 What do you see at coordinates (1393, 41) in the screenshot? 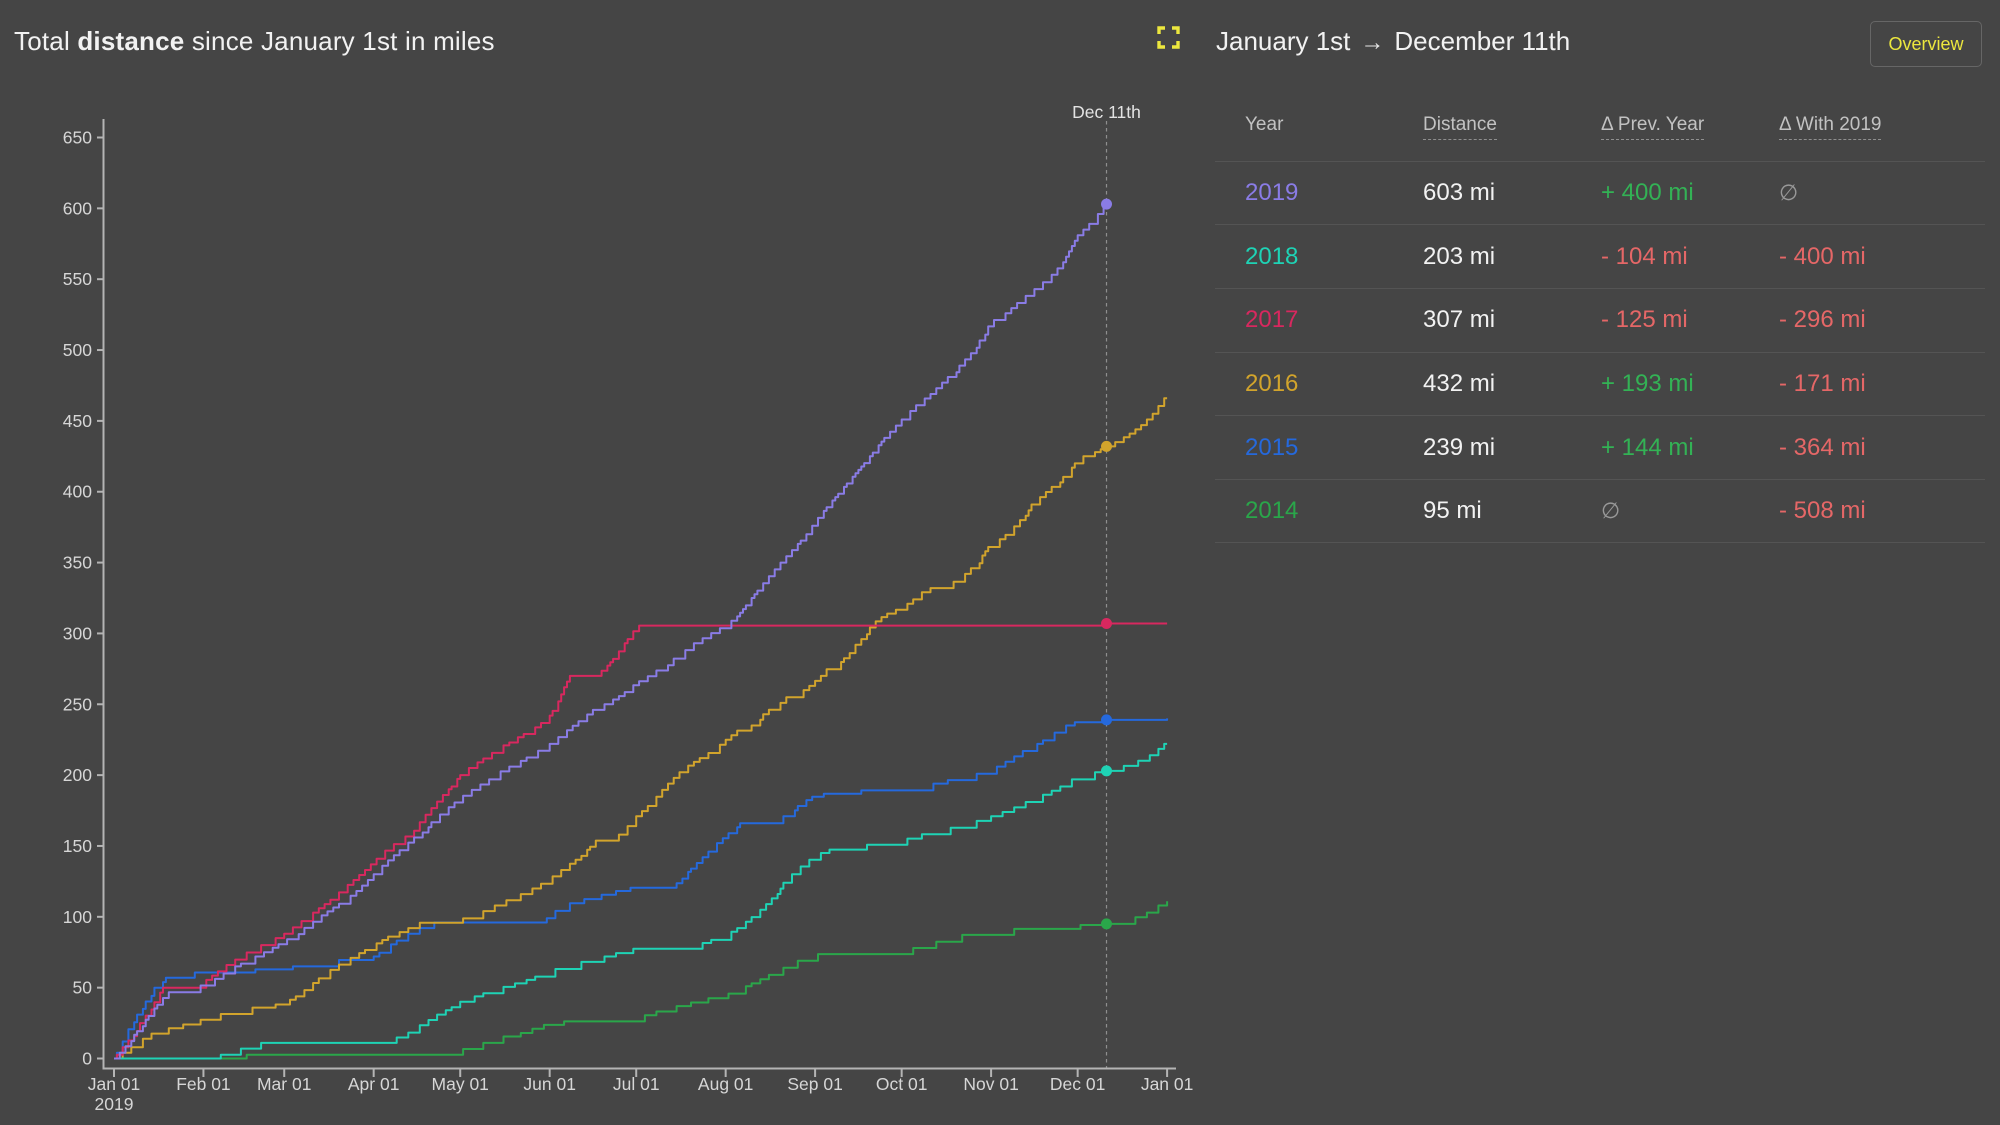
I see `date-range-header: January 1st → December 11th` at bounding box center [1393, 41].